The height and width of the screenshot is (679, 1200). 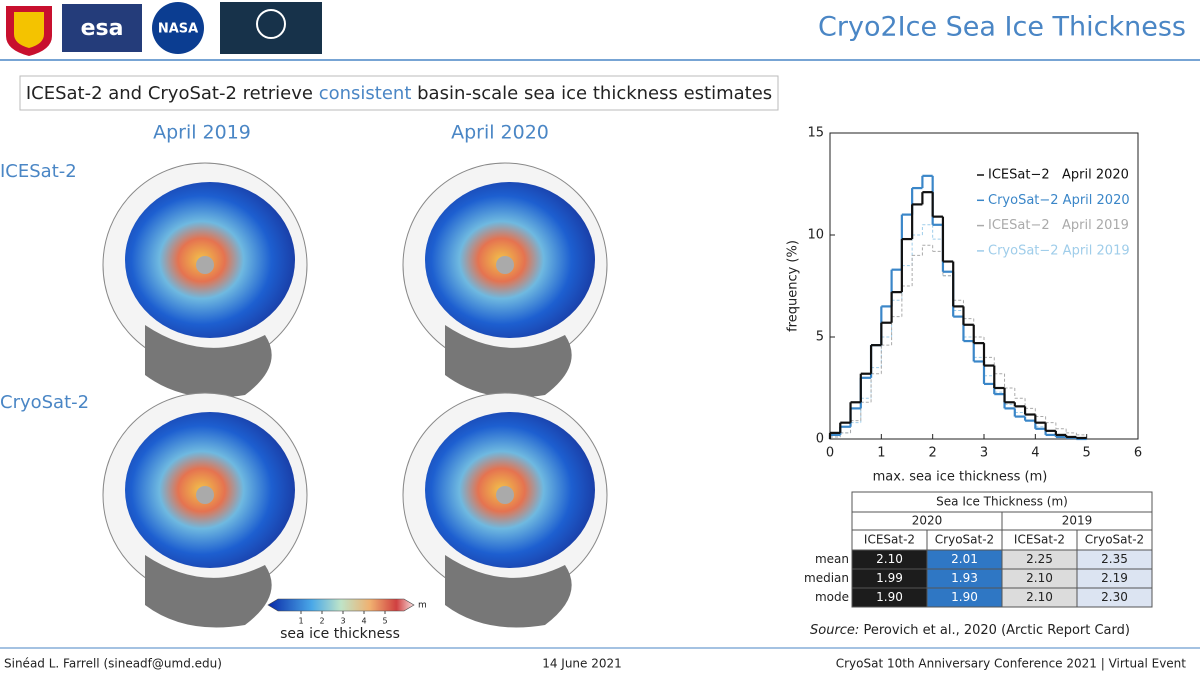 I want to click on slide-title: Cryo2Ice Sea Ice Thickness, so click(x=1002, y=27).